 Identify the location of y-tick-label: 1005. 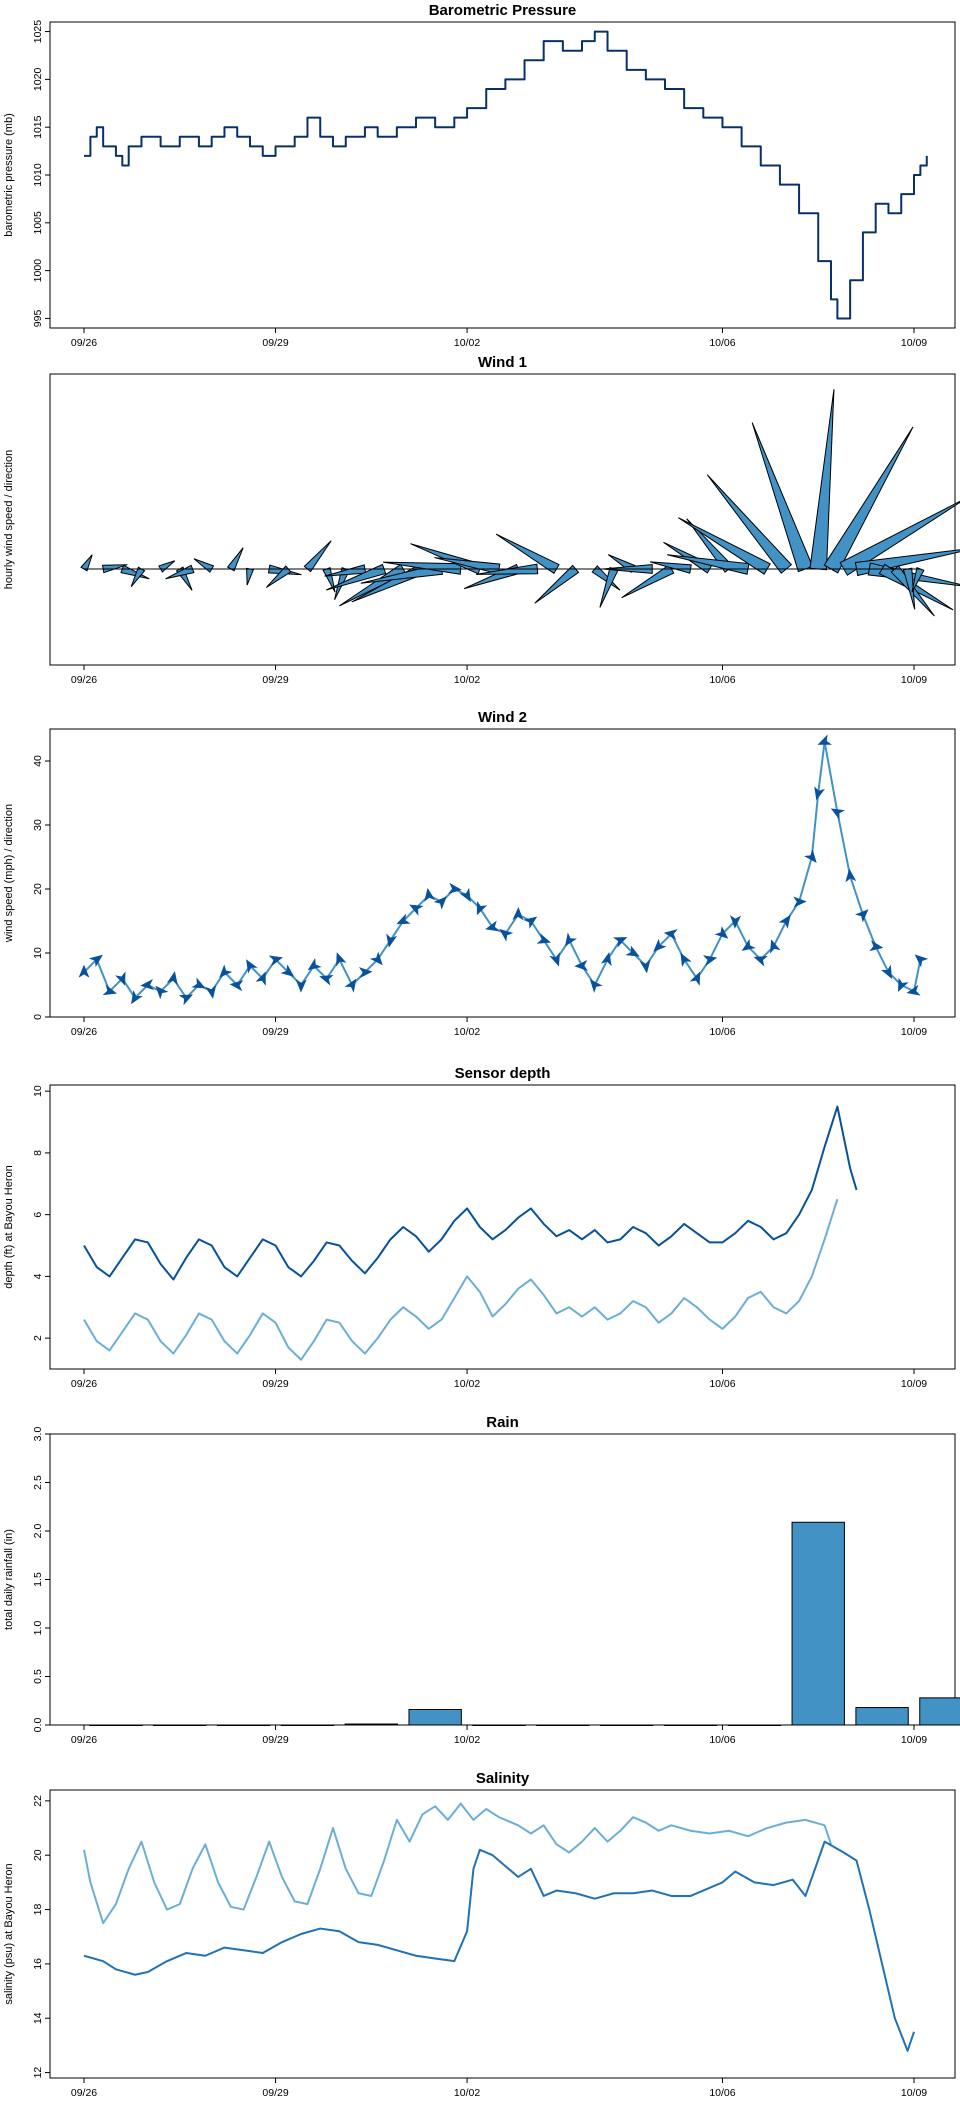
(38, 223).